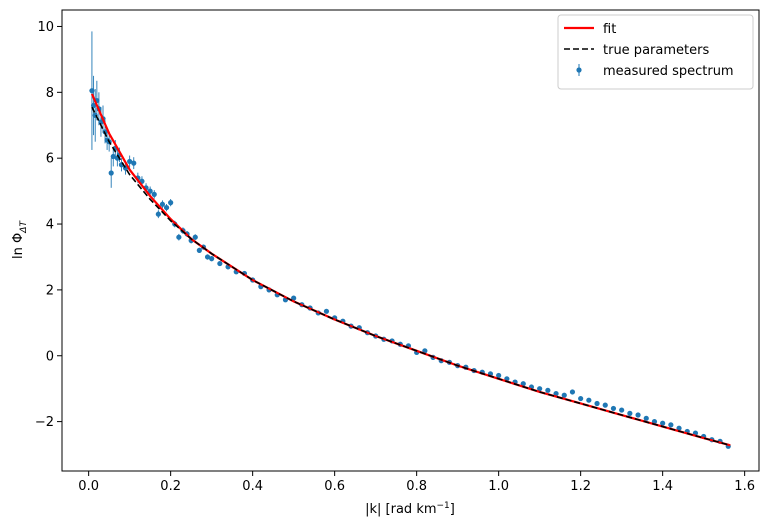 The height and width of the screenshot is (528, 768). I want to click on y-tick-label: −2, so click(44, 422).